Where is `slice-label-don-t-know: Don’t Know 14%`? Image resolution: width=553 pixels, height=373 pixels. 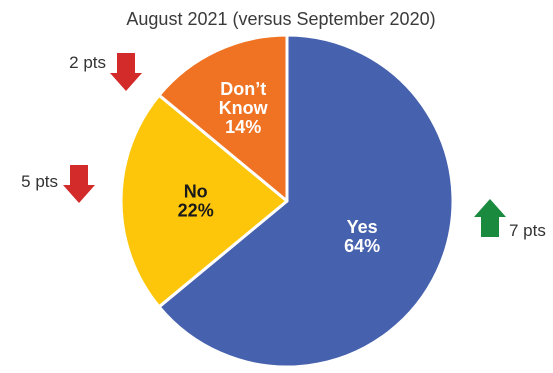 slice-label-don-t-know: Don’t Know 14% is located at coordinates (244, 108).